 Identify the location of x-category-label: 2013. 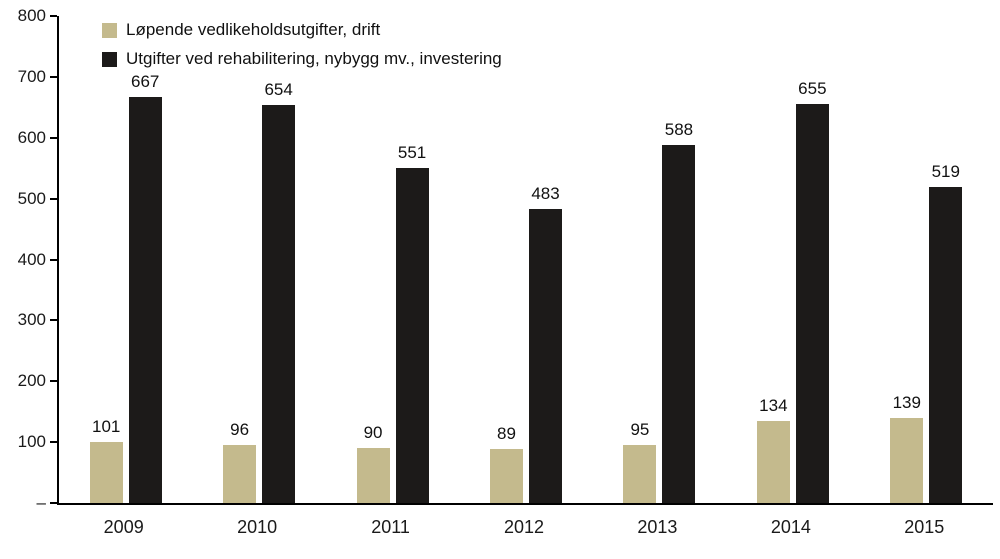
(657, 527).